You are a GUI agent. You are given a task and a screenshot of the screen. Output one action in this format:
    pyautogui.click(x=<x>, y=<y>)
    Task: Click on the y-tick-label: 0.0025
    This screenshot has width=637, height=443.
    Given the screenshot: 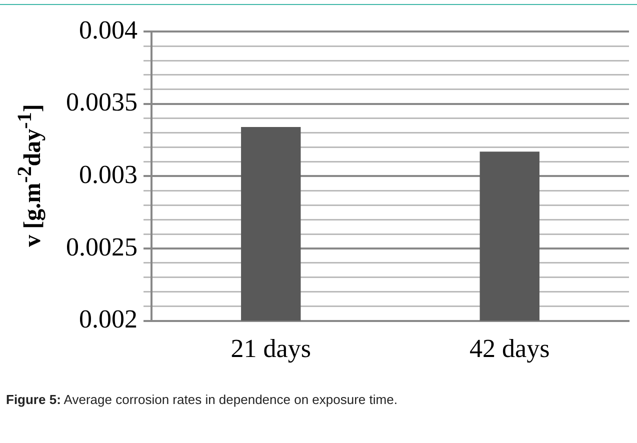 What is the action you would take?
    pyautogui.click(x=102, y=247)
    